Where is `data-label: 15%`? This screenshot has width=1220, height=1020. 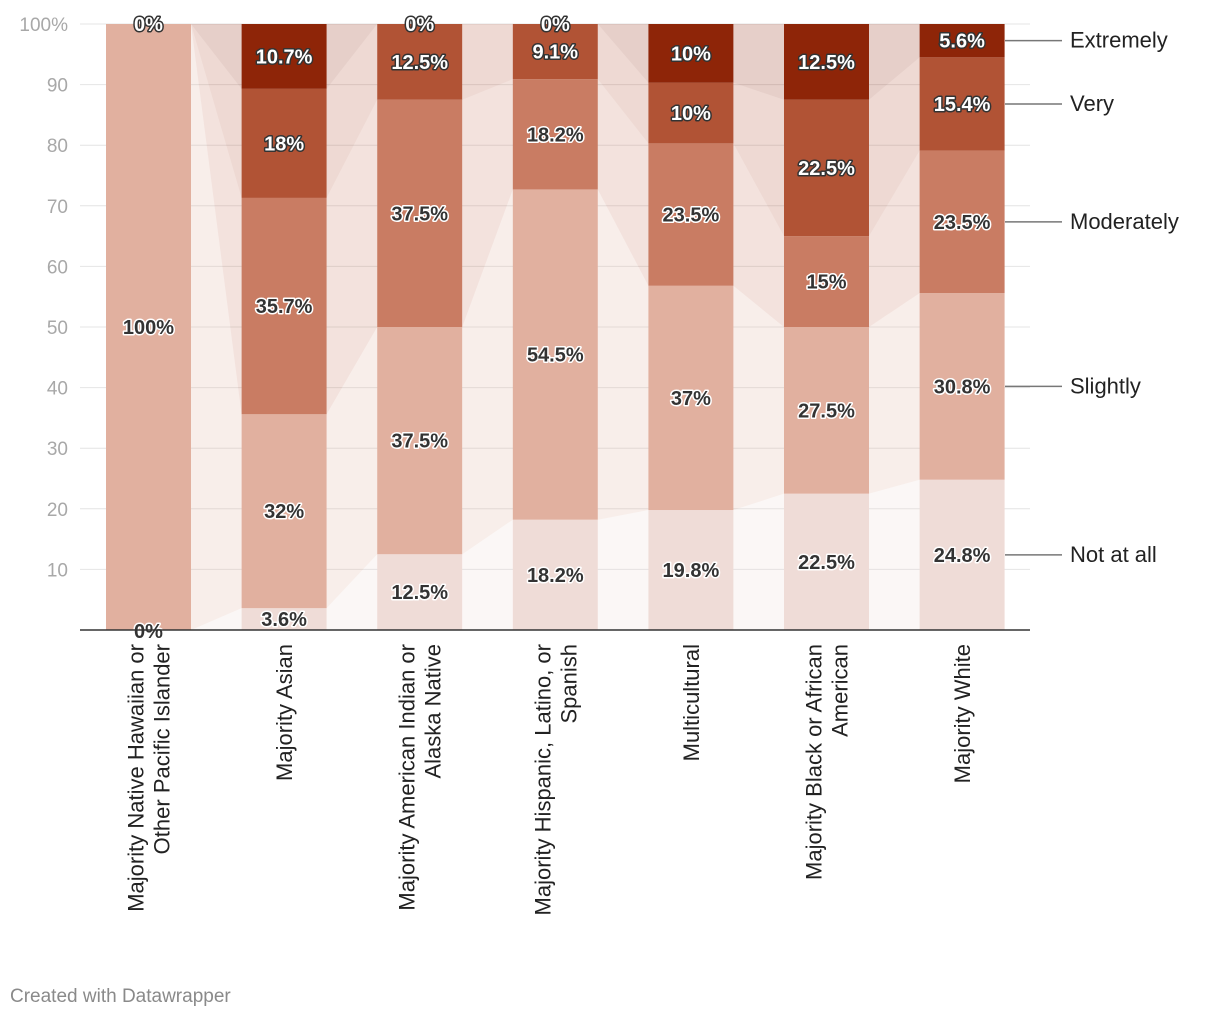 data-label: 15% is located at coordinates (826, 283).